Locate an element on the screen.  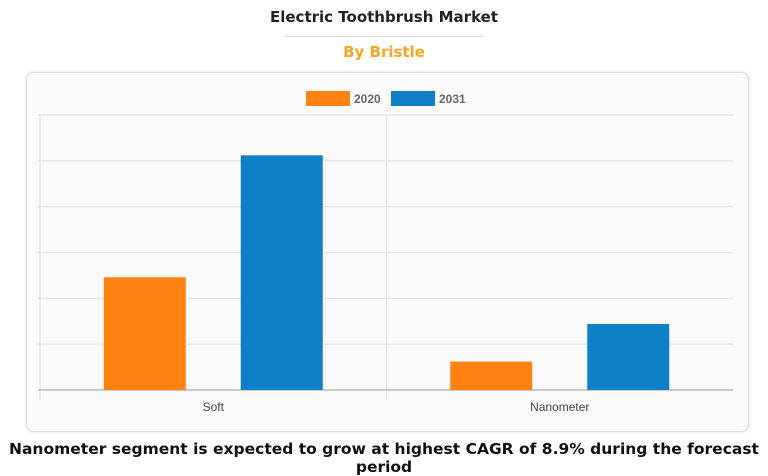
title-divider is located at coordinates (384, 36).